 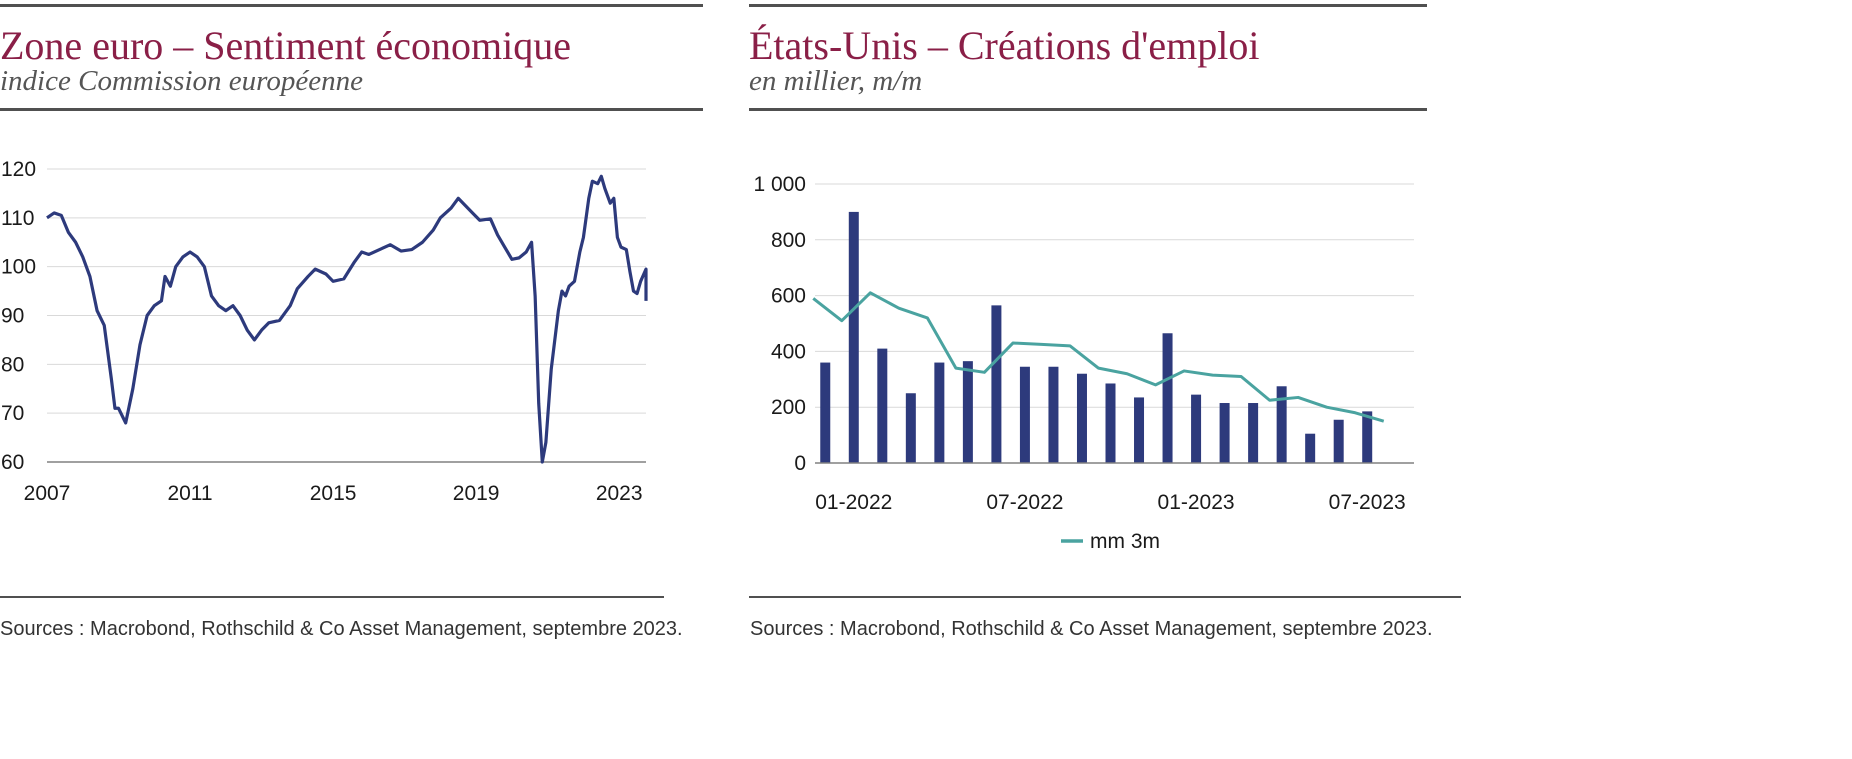 What do you see at coordinates (619, 493) in the screenshot?
I see `x-tick-label: 2023` at bounding box center [619, 493].